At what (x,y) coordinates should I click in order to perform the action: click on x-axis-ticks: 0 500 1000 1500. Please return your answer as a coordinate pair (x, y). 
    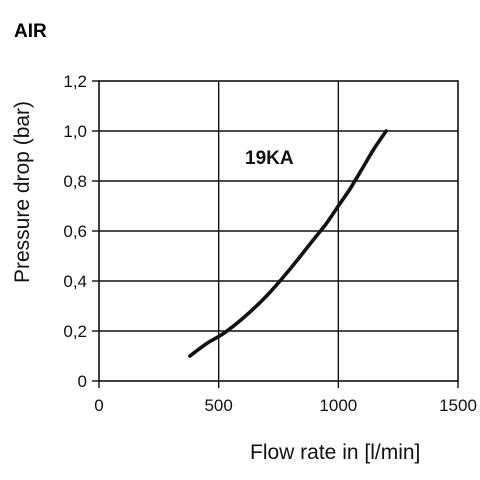
    Looking at the image, I should click on (285, 398).